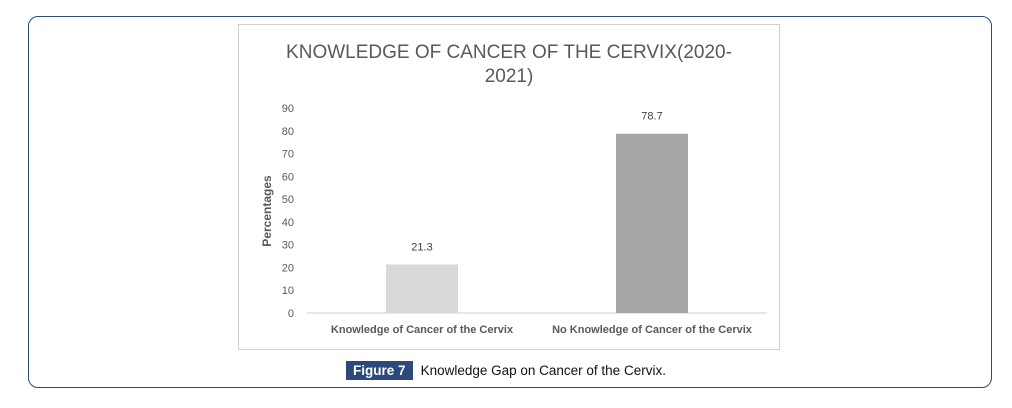 The height and width of the screenshot is (408, 1012). I want to click on y-tick-label: 30, so click(288, 246).